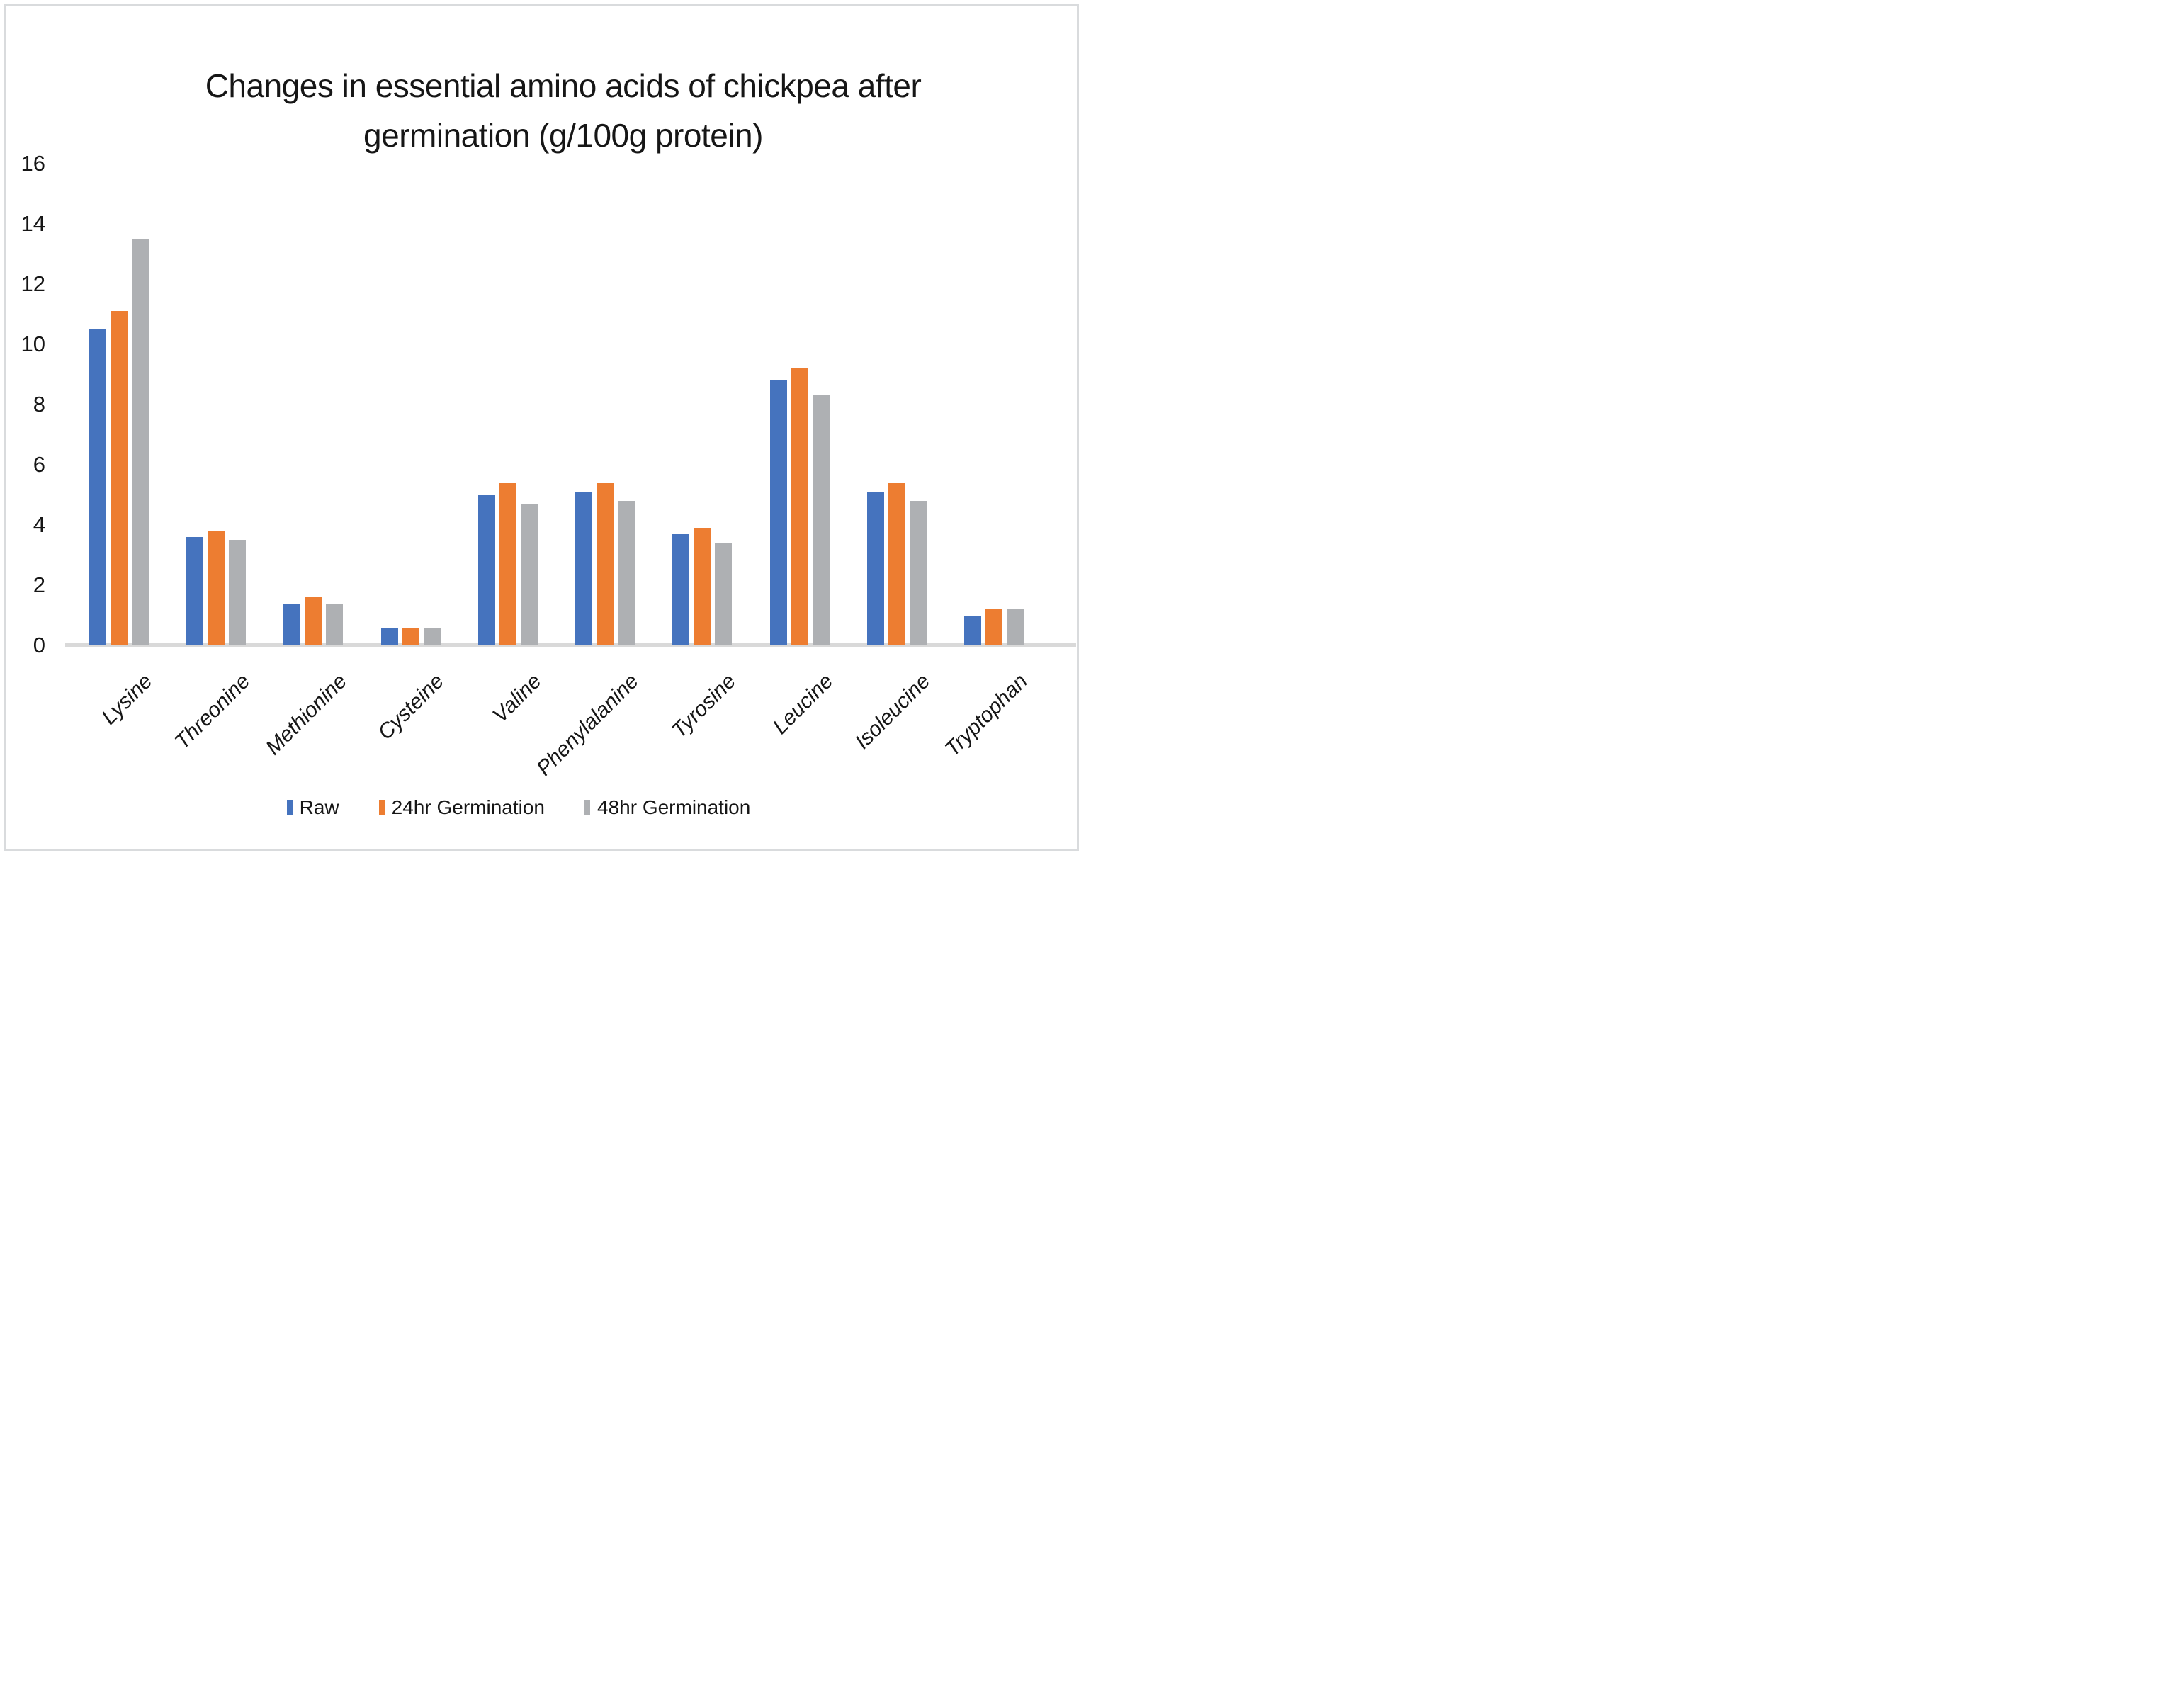  I want to click on x-axis-category-label-phenylalanine: Phenylalanine, so click(587, 725).